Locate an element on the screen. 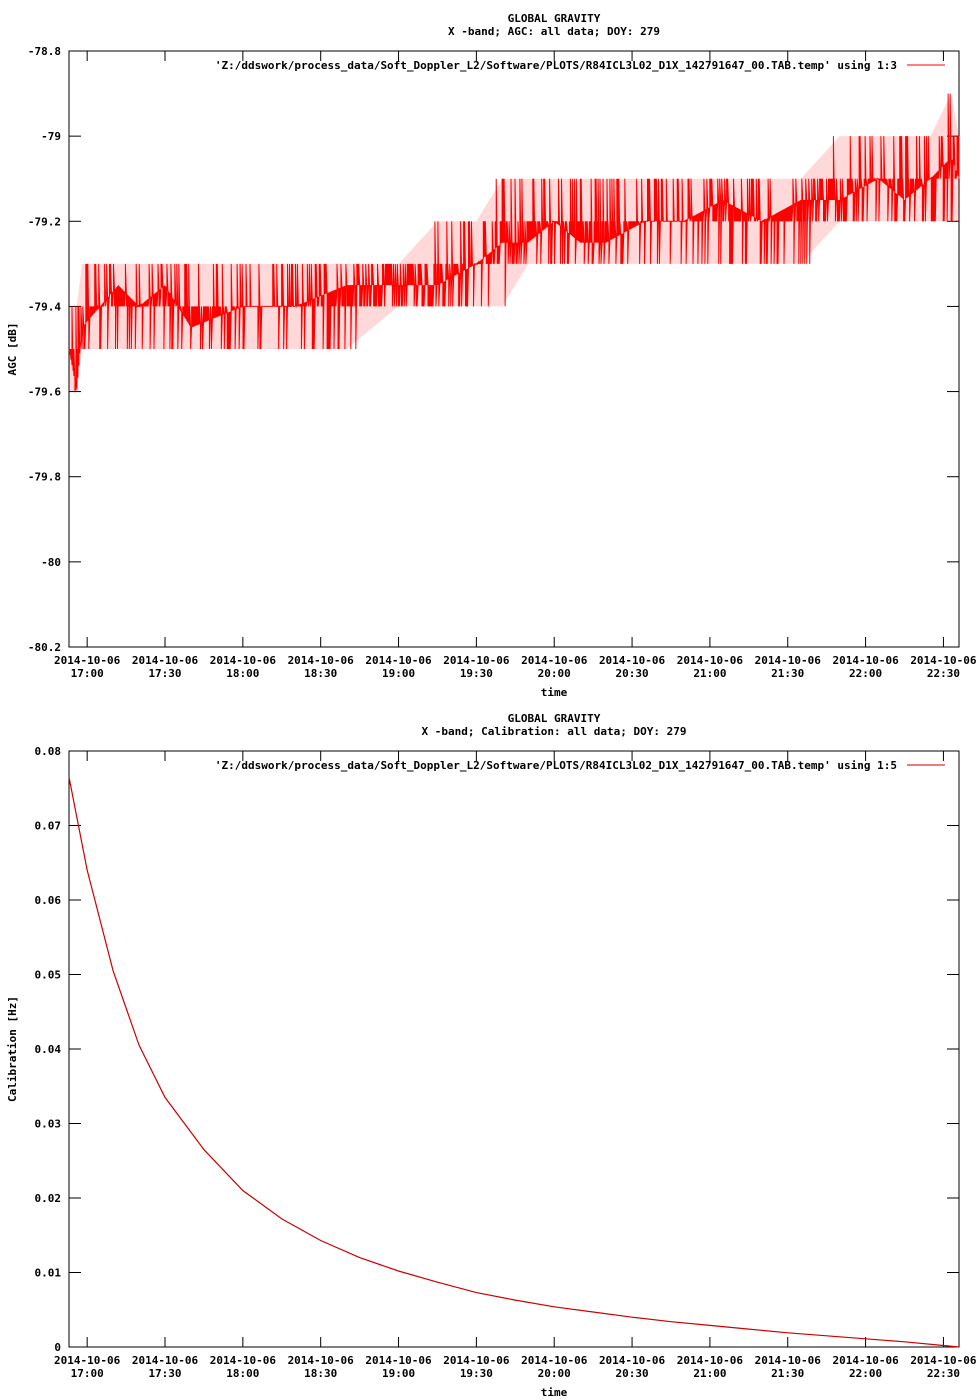  y-tick-label: -78.8 is located at coordinates (44, 51).